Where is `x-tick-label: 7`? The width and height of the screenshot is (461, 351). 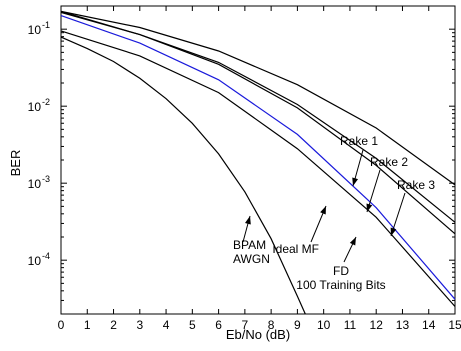
x-tick-label: 7 is located at coordinates (245, 325).